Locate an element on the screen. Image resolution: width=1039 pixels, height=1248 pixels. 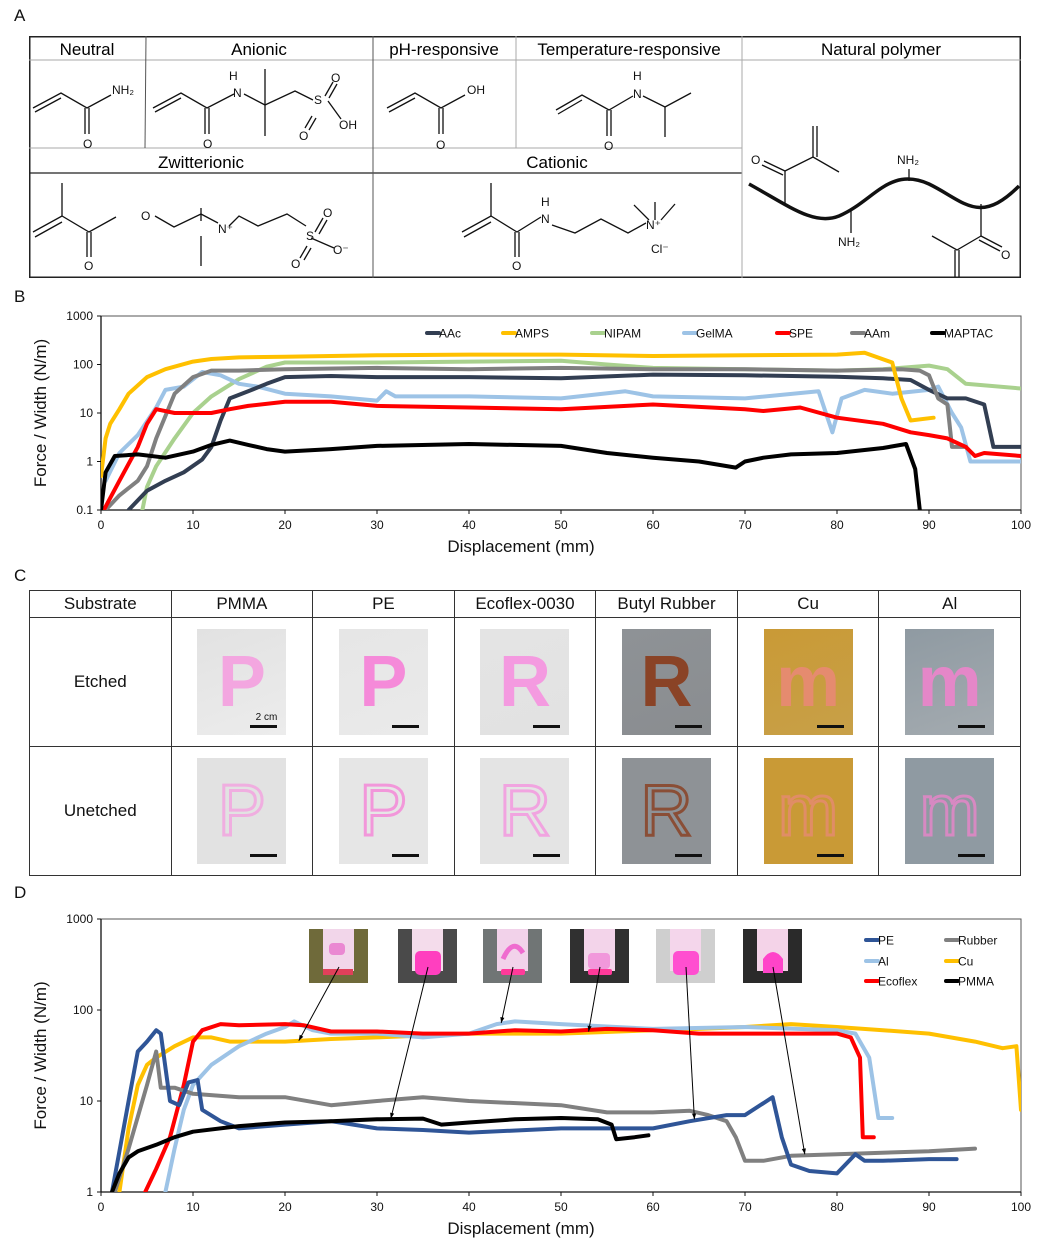
etched-photo-pe: P is located at coordinates (383, 682).